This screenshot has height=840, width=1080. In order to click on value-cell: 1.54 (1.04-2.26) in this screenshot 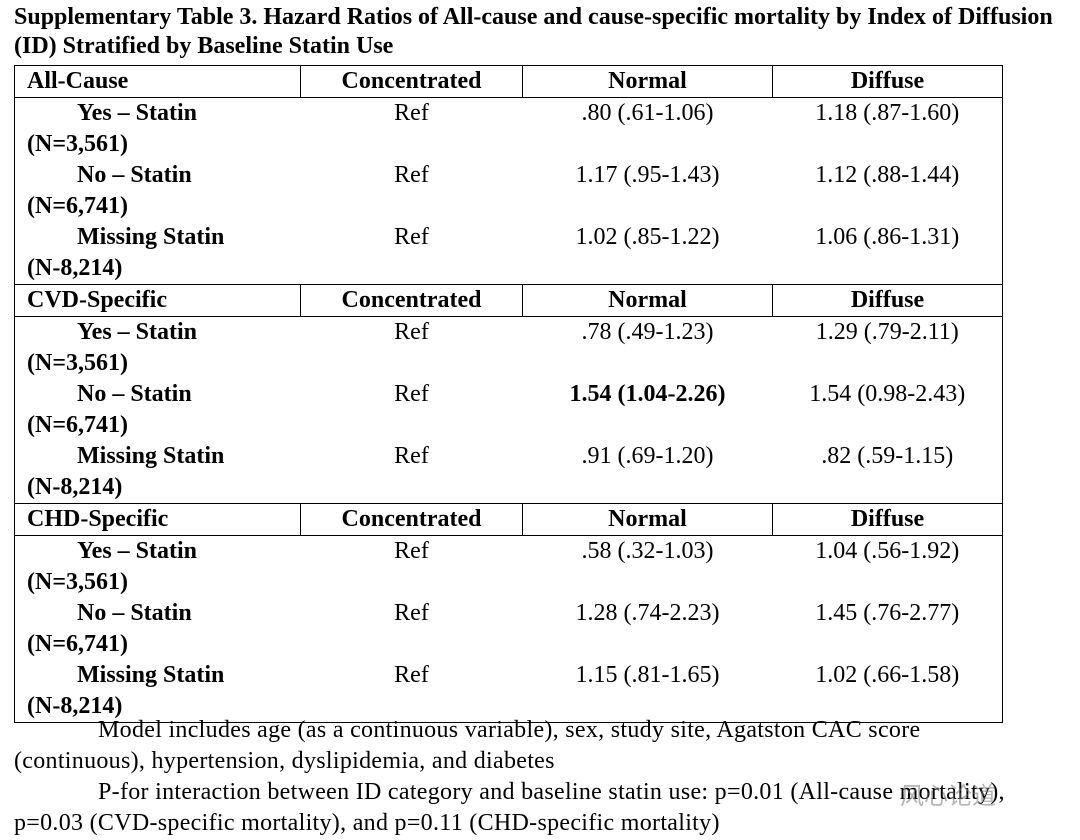, I will do `click(647, 394)`.